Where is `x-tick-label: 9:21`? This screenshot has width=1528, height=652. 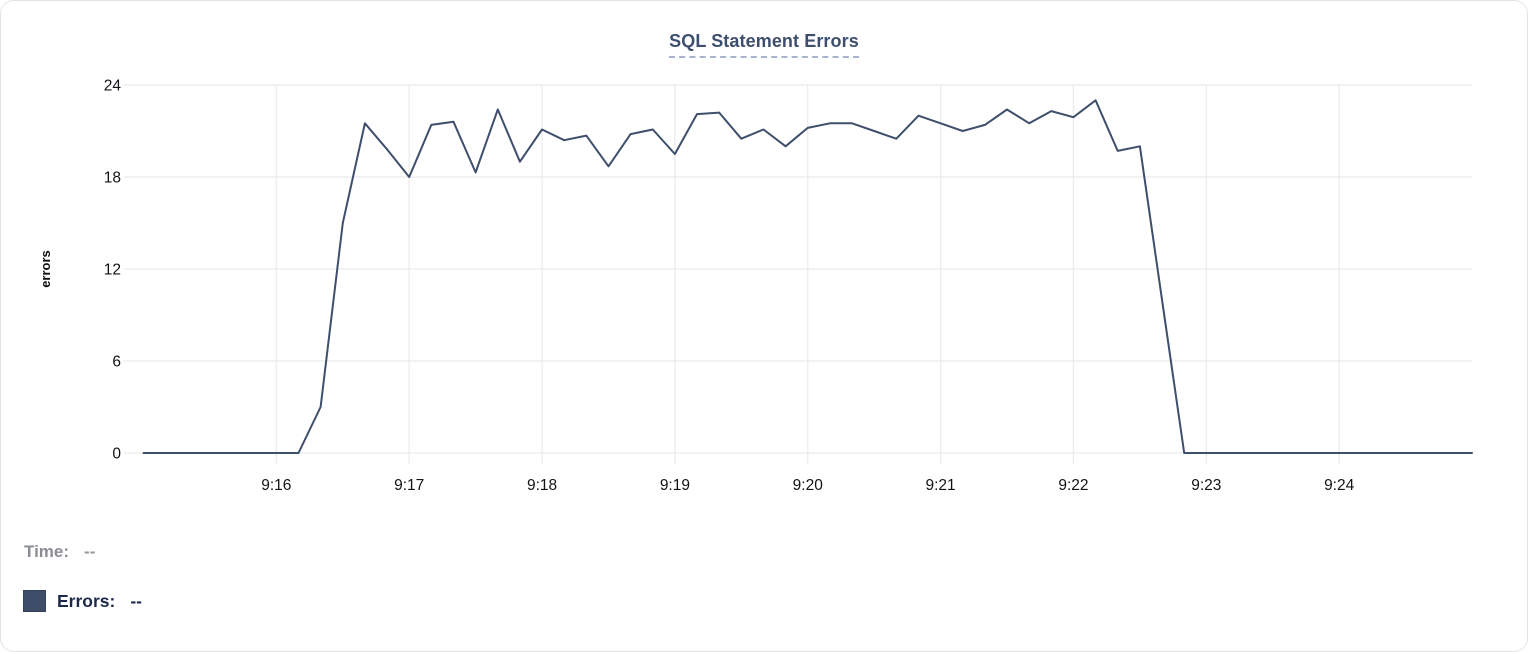
x-tick-label: 9:21 is located at coordinates (941, 485).